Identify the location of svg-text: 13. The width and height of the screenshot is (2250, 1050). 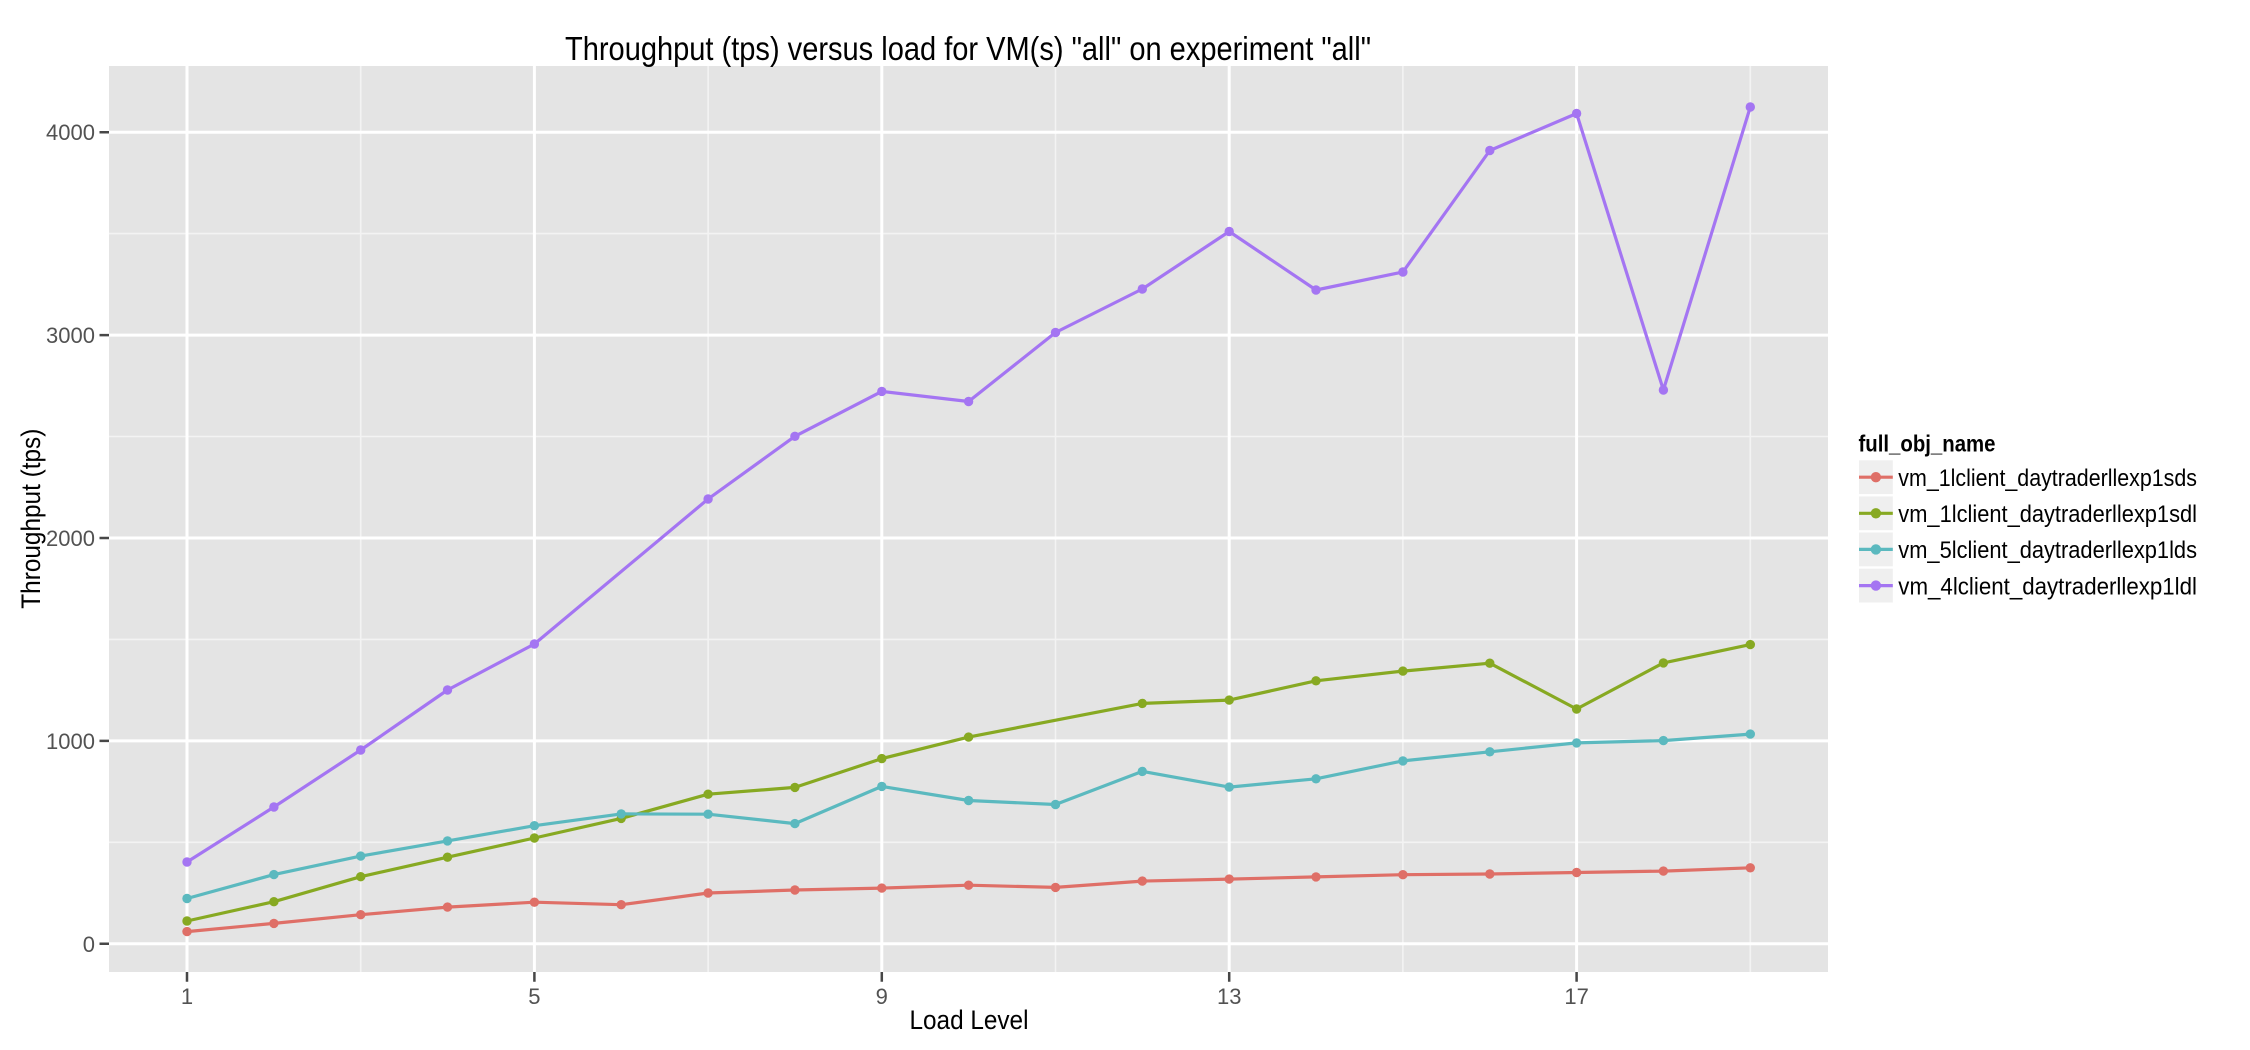
(1229, 996).